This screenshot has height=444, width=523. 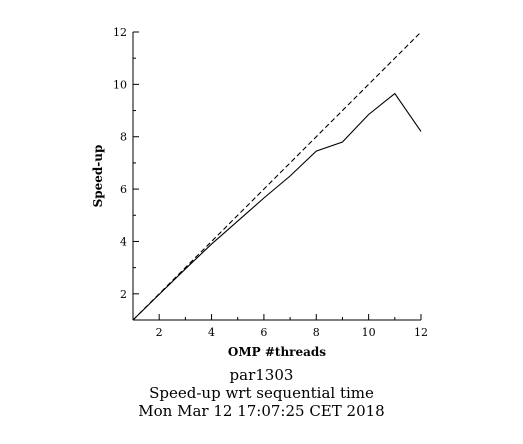 What do you see at coordinates (123, 241) in the screenshot?
I see `y-tick-label: 4` at bounding box center [123, 241].